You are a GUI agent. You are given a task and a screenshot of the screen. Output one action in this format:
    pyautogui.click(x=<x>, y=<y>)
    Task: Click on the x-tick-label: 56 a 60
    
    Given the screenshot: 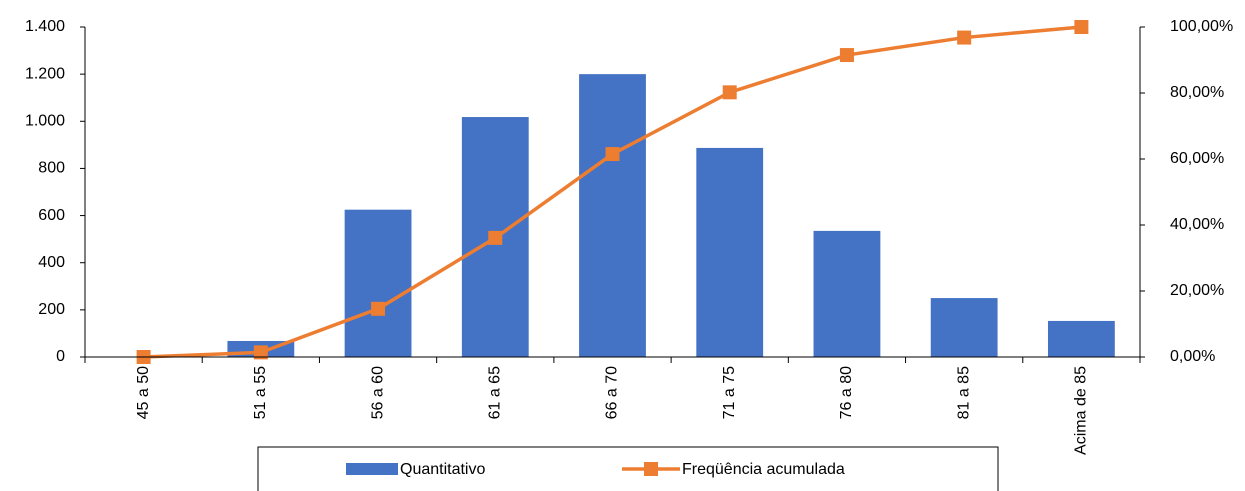 What is the action you would take?
    pyautogui.click(x=377, y=392)
    